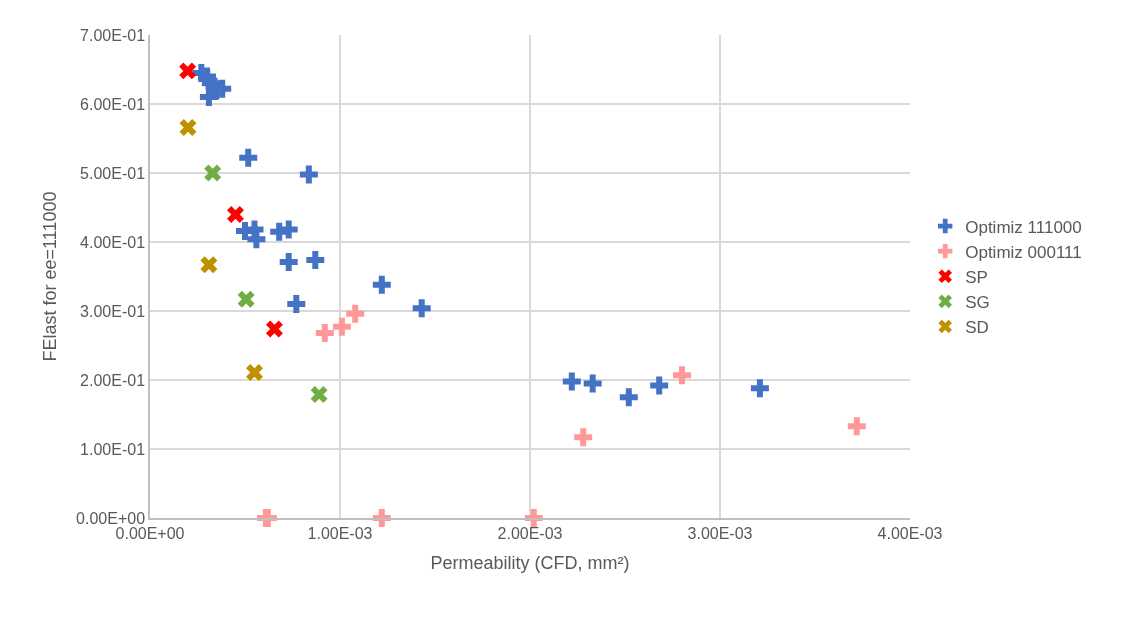 The height and width of the screenshot is (623, 1135). Describe the element at coordinates (976, 277) in the screenshot. I see `legend-label: SP` at that location.